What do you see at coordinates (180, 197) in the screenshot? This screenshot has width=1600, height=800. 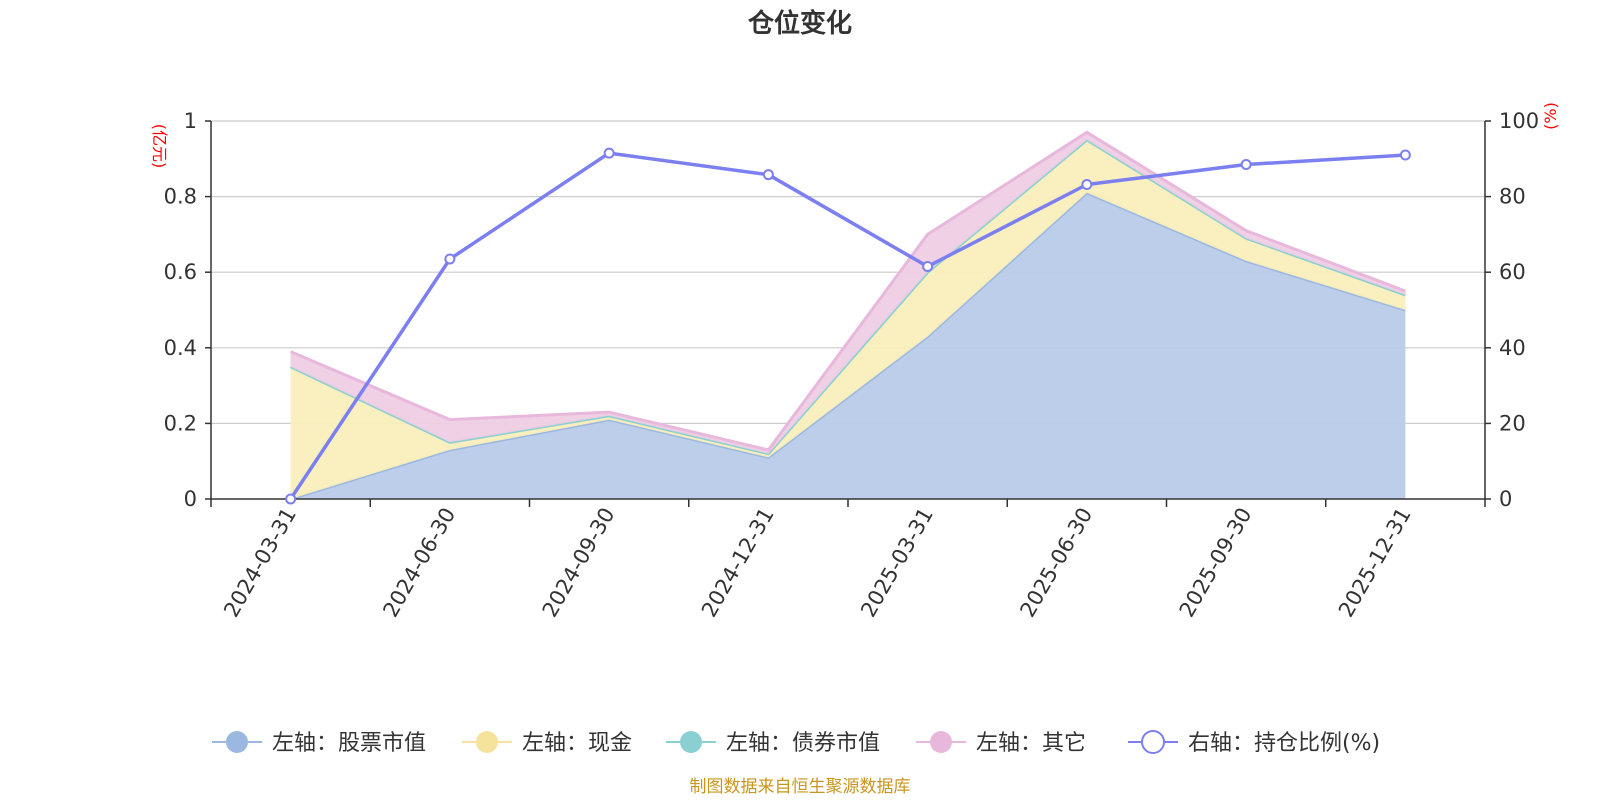 I see `left-y-tick-label: 0.8` at bounding box center [180, 197].